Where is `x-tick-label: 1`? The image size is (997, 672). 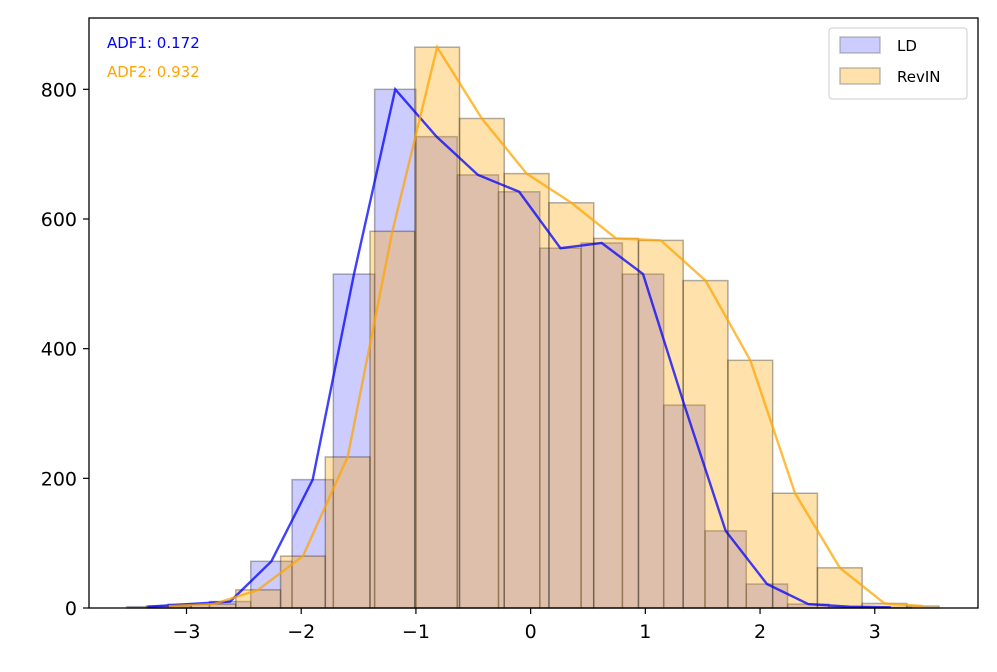
x-tick-label: 1 is located at coordinates (645, 632).